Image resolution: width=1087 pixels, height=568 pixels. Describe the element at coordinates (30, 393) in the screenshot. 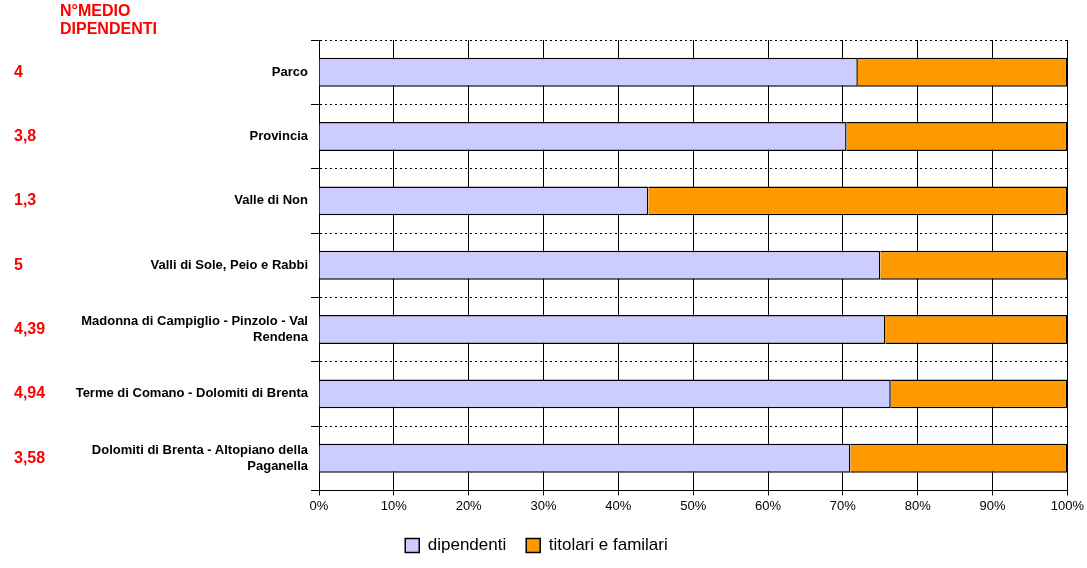

I see `text: 4,94` at that location.